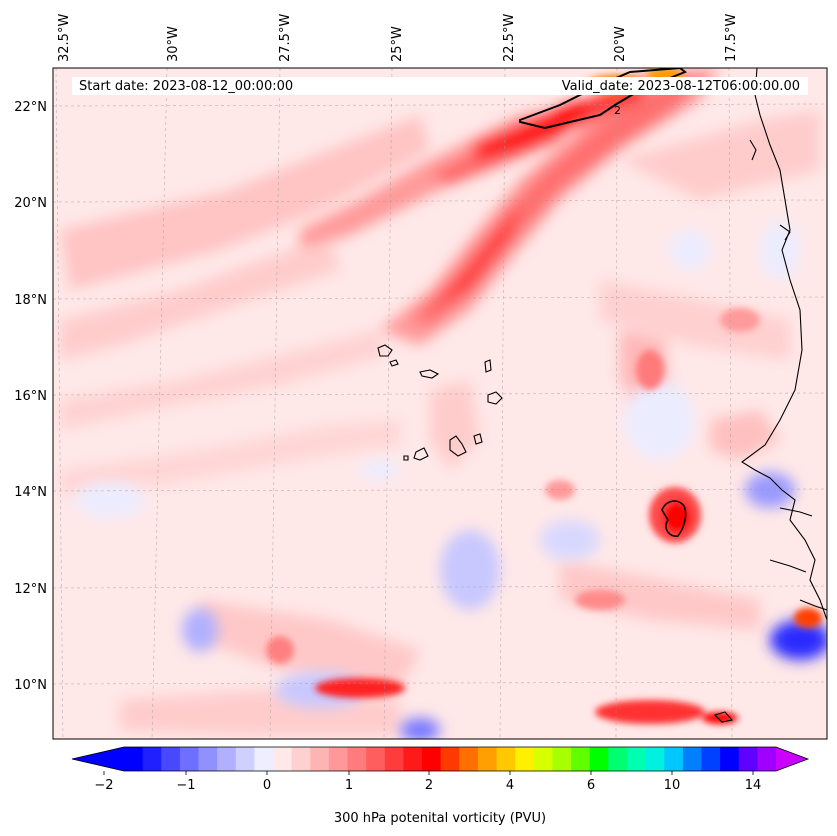 The image size is (837, 836). Describe the element at coordinates (30, 107) in the screenshot. I see `lat-label-0: 22°N` at that location.